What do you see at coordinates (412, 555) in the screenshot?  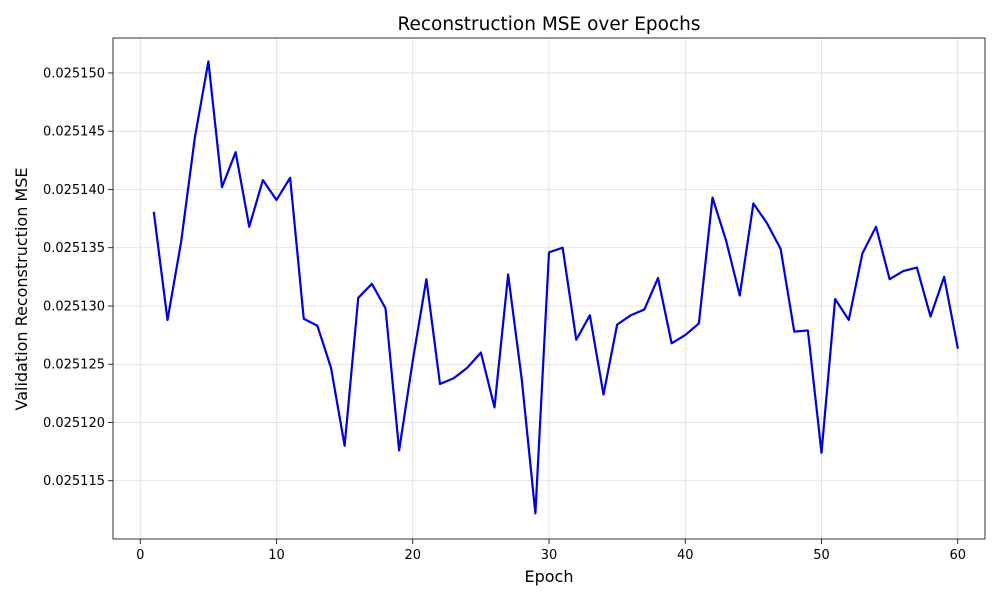 I see `x-tick-label: 20` at bounding box center [412, 555].